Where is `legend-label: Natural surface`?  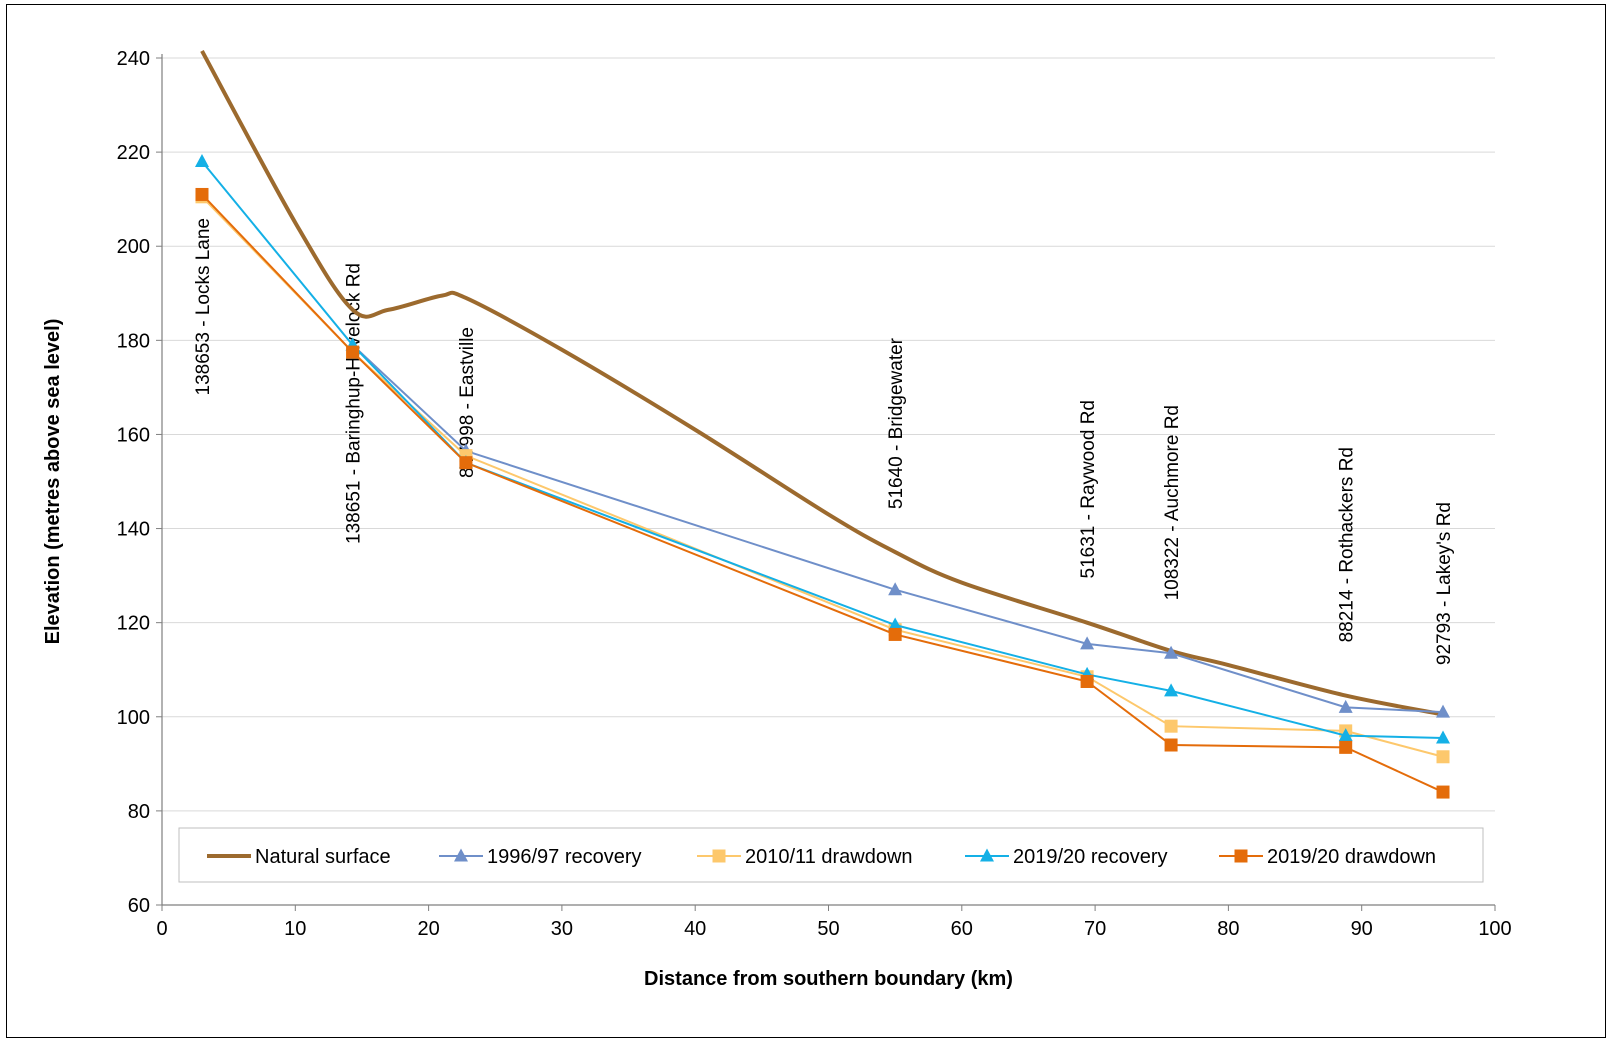
legend-label: Natural surface is located at coordinates (323, 857).